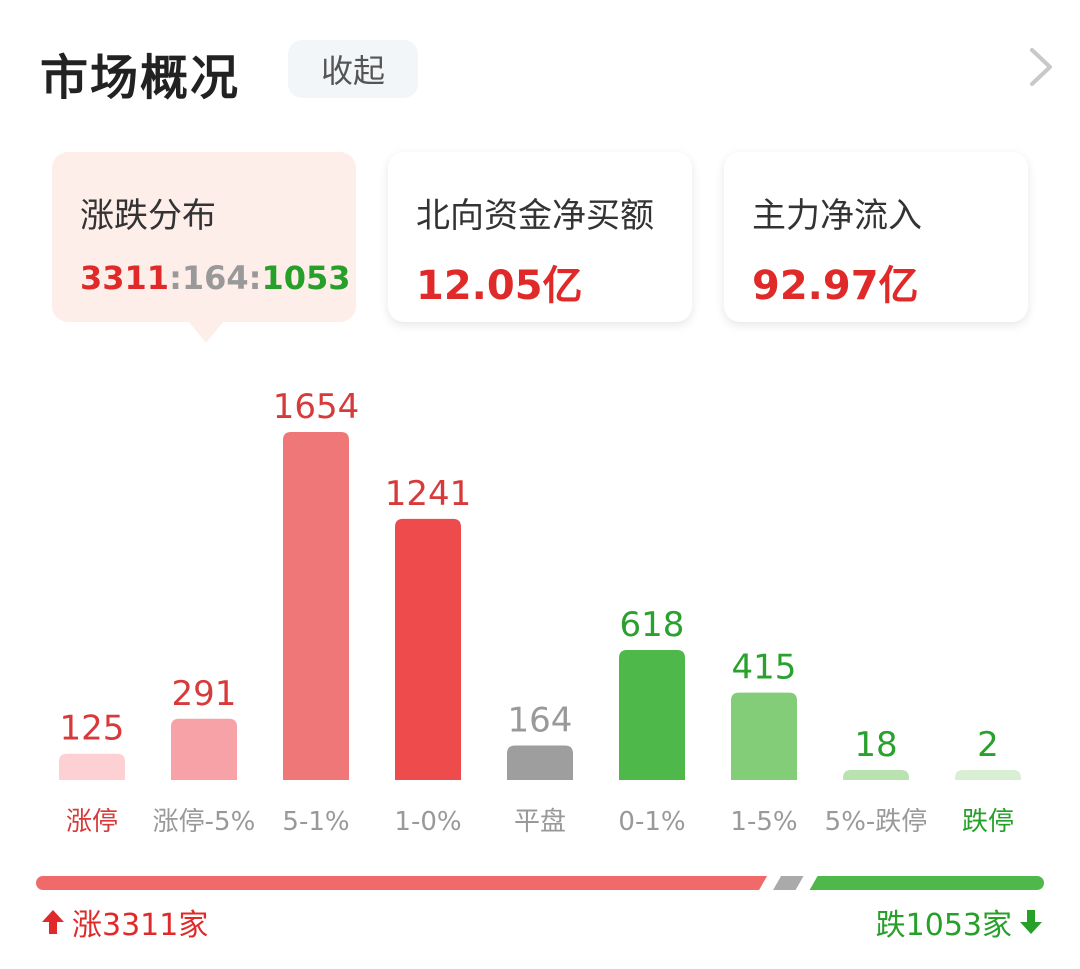  What do you see at coordinates (763, 822) in the screenshot?
I see `category-label: 1-5%` at bounding box center [763, 822].